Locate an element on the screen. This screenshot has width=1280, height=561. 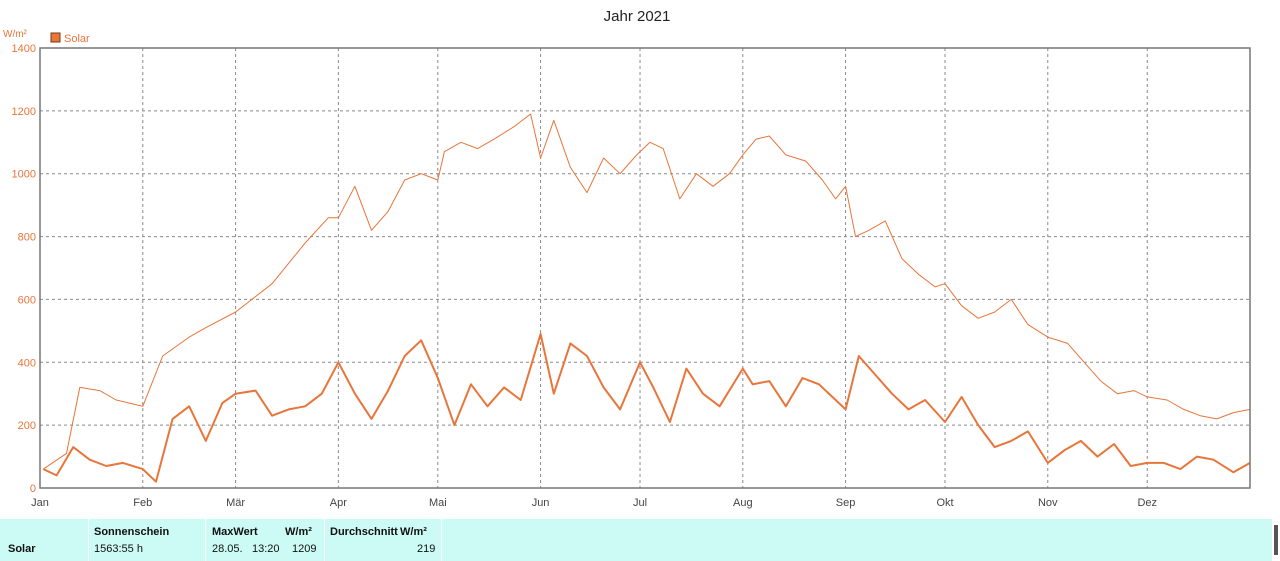
vertical-scrollbar is located at coordinates (1276, 540).